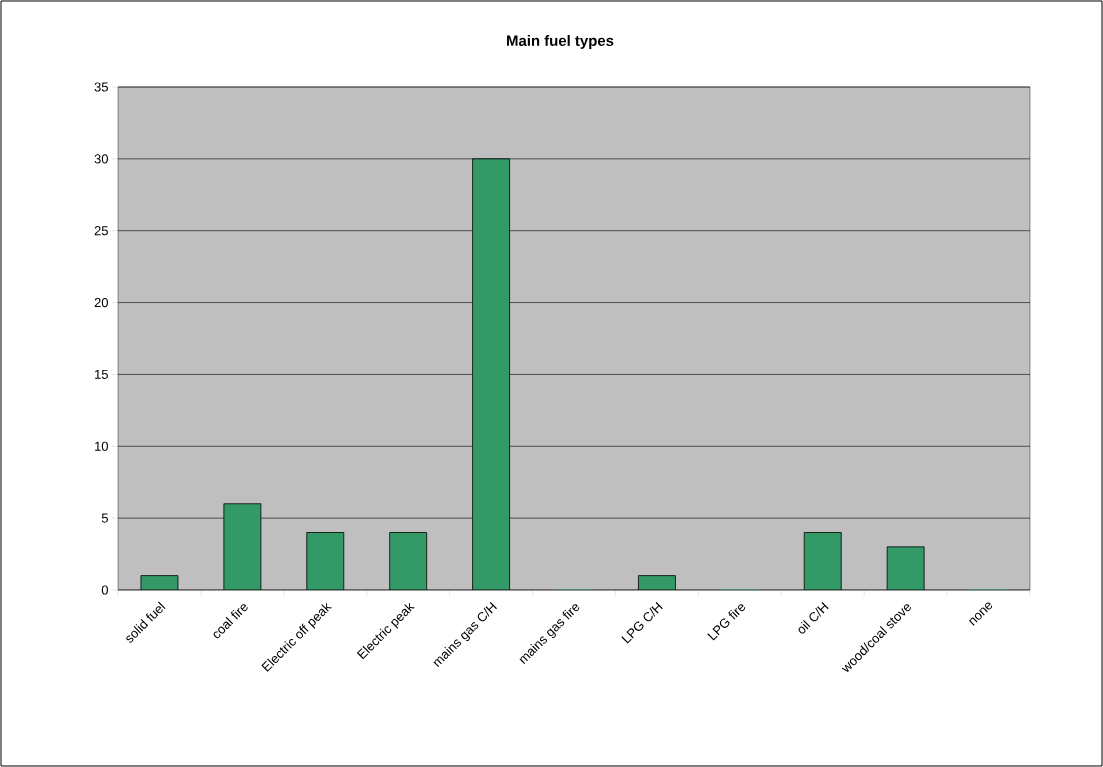  What do you see at coordinates (560, 42) in the screenshot?
I see `chart-title: Main fuel types` at bounding box center [560, 42].